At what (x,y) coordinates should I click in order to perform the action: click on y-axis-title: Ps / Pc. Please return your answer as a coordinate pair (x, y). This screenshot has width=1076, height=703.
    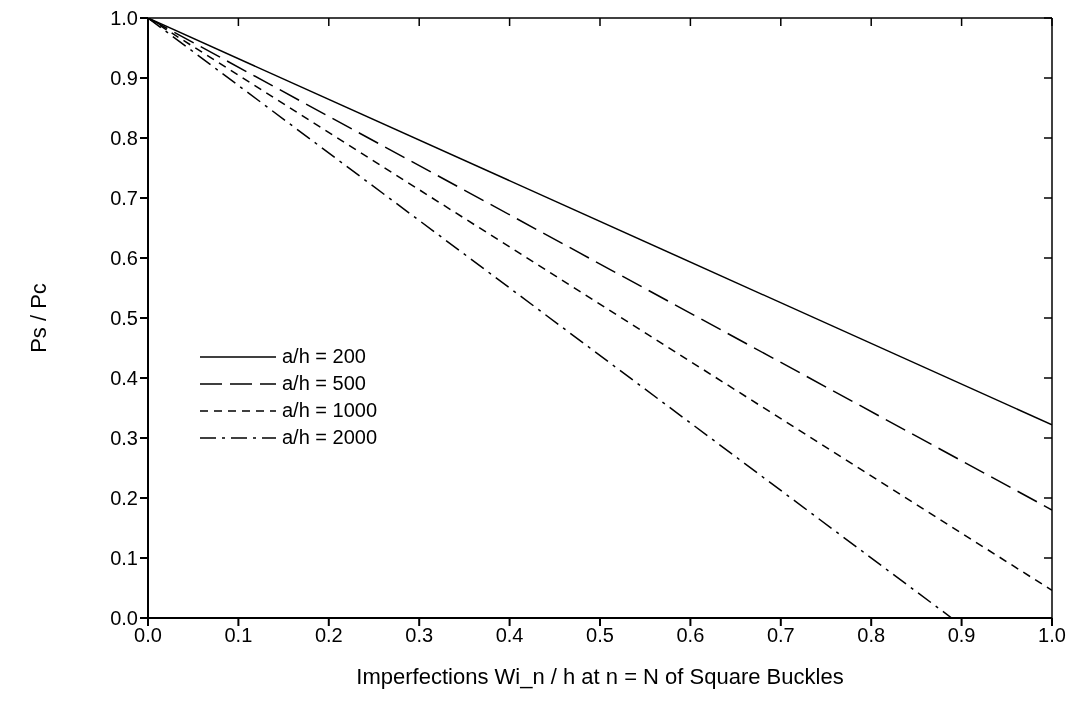
    Looking at the image, I should click on (38, 318).